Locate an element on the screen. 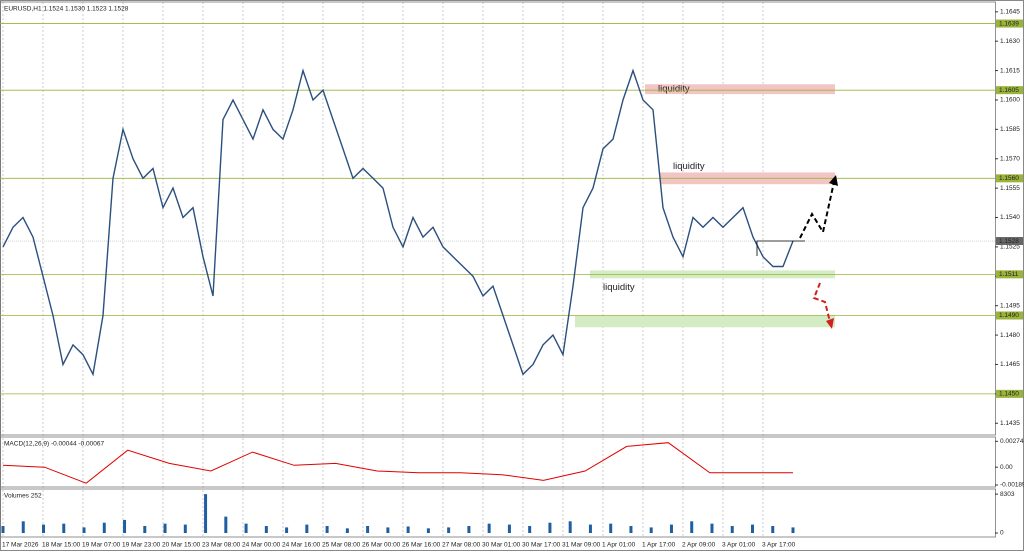  x-tick-label: 19 Mar 23:00 is located at coordinates (141, 545).